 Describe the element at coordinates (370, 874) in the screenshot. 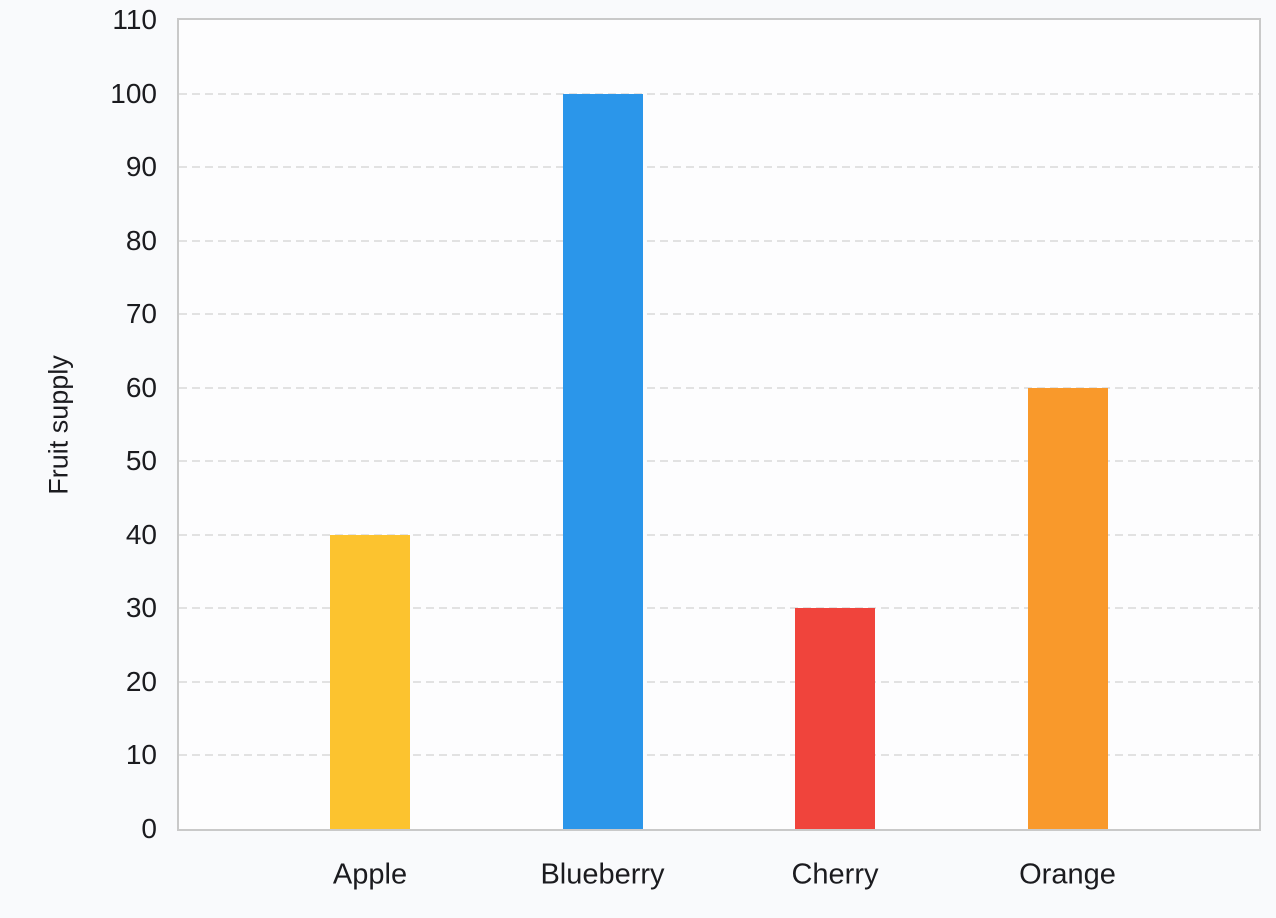

I see `x-tick-label-apple: Apple` at that location.